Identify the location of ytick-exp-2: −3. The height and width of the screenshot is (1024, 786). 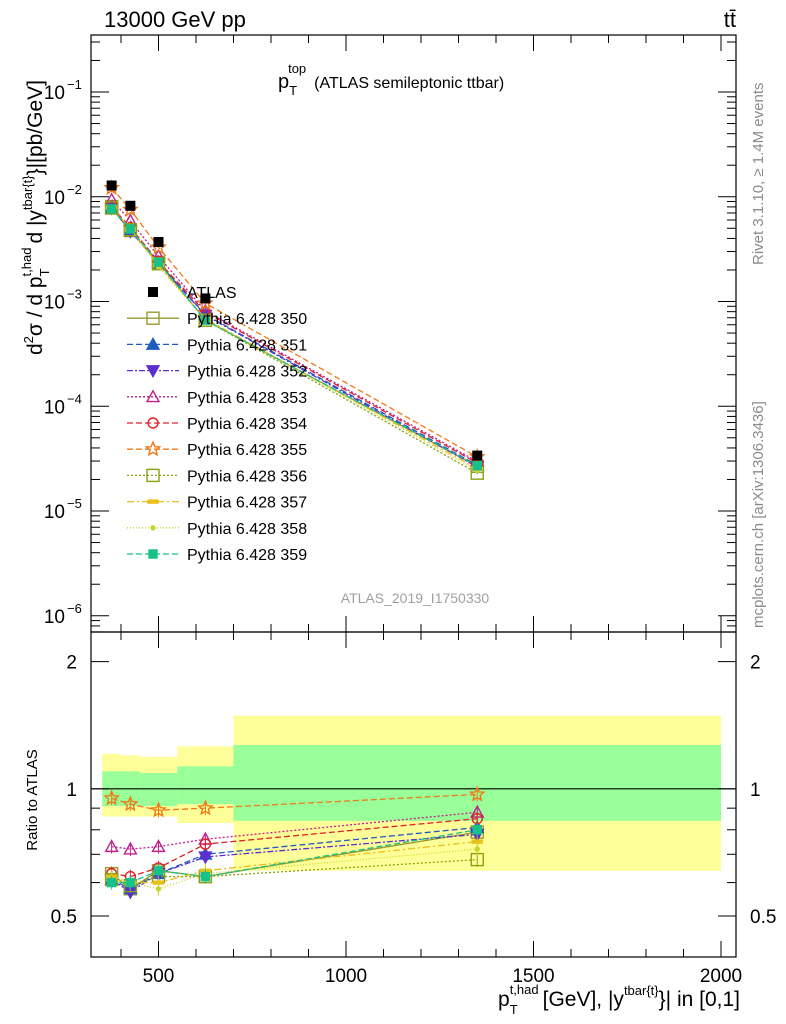
(74, 294).